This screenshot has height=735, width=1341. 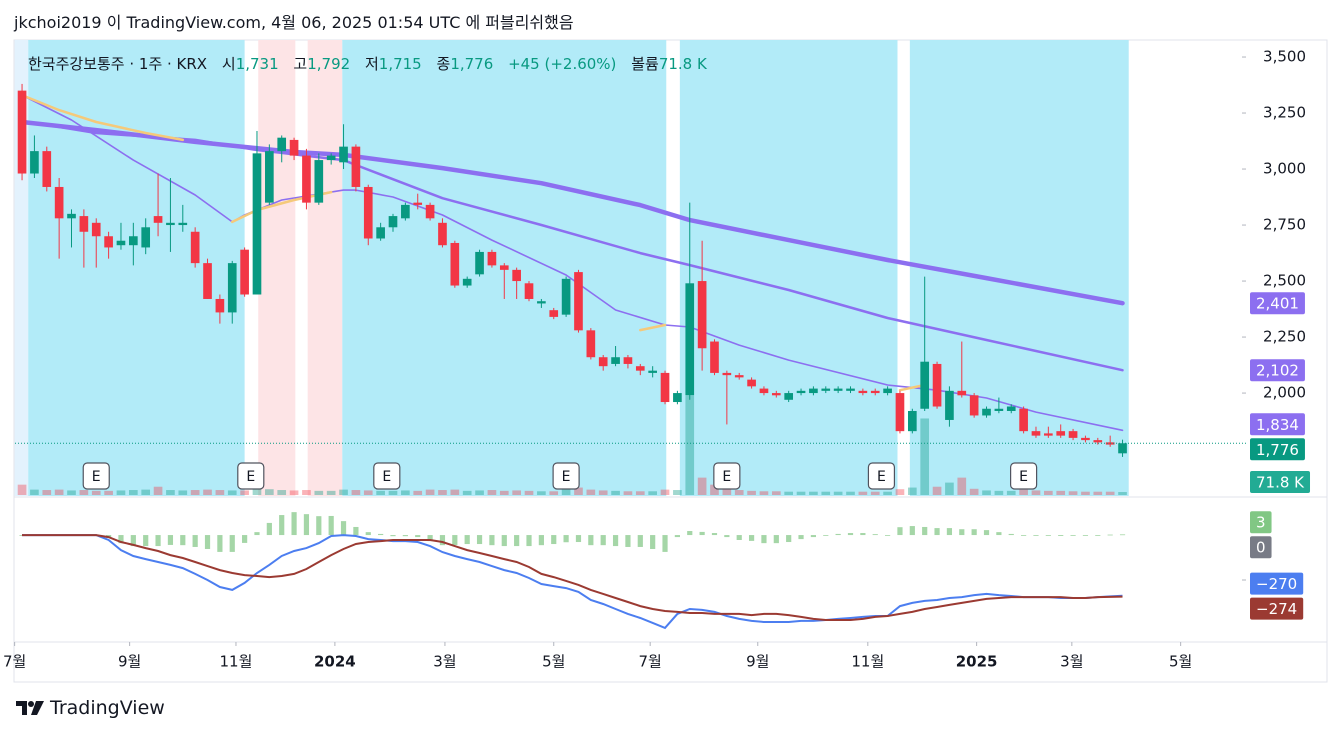 I want to click on x-tick-label: 9월, so click(x=757, y=662).